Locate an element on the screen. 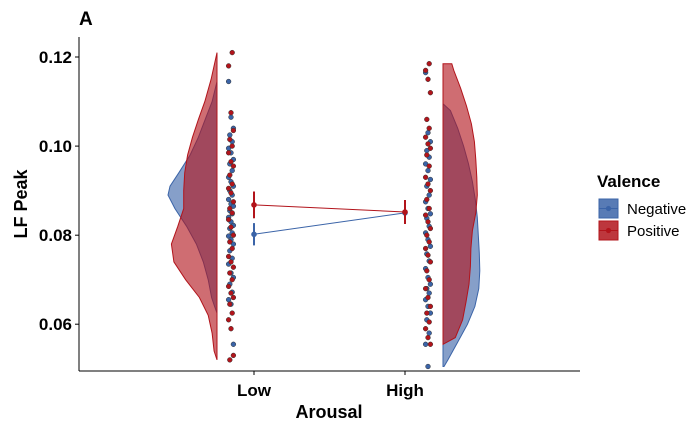 Image resolution: width=700 pixels, height=432 pixels. y-tick-label: 0.08 is located at coordinates (55, 235).